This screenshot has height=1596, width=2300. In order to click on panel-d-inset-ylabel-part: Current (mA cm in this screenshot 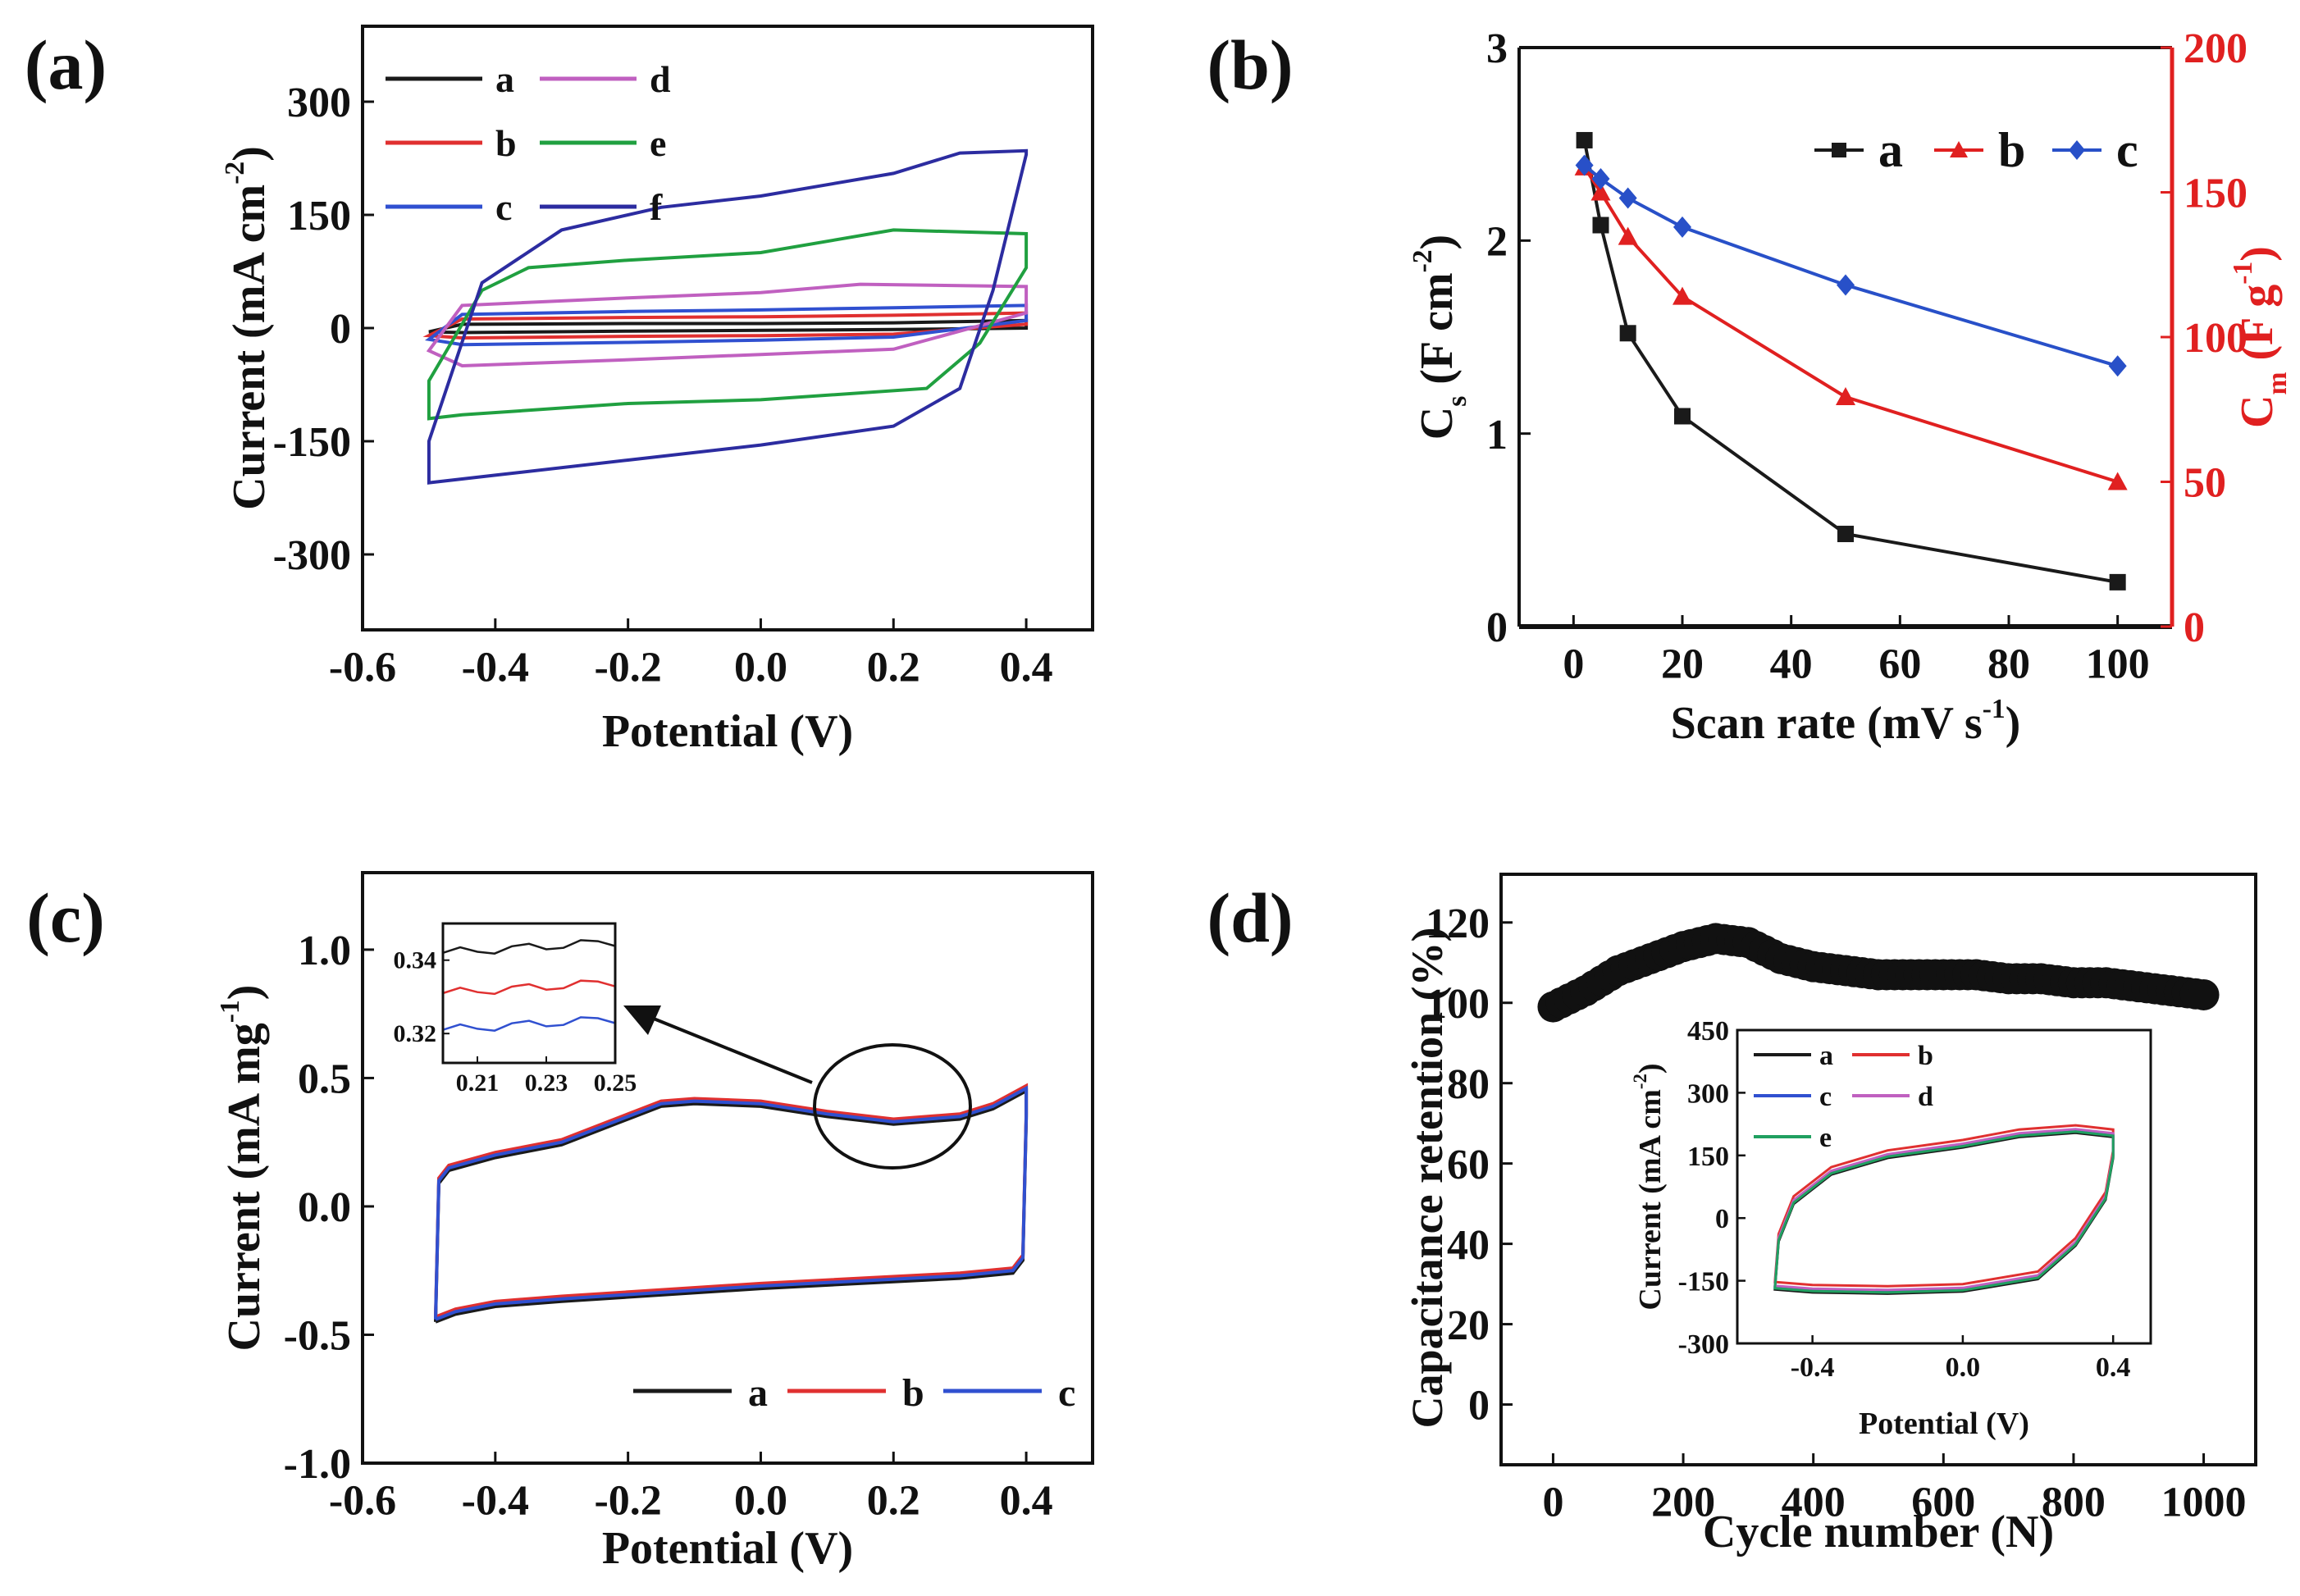, I will do `click(1650, 1199)`.